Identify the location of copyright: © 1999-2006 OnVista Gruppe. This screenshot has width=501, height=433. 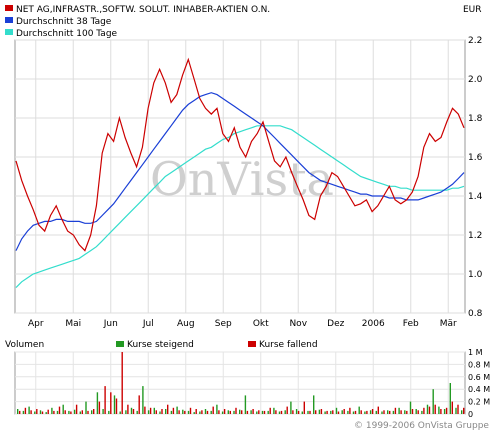
(421, 426).